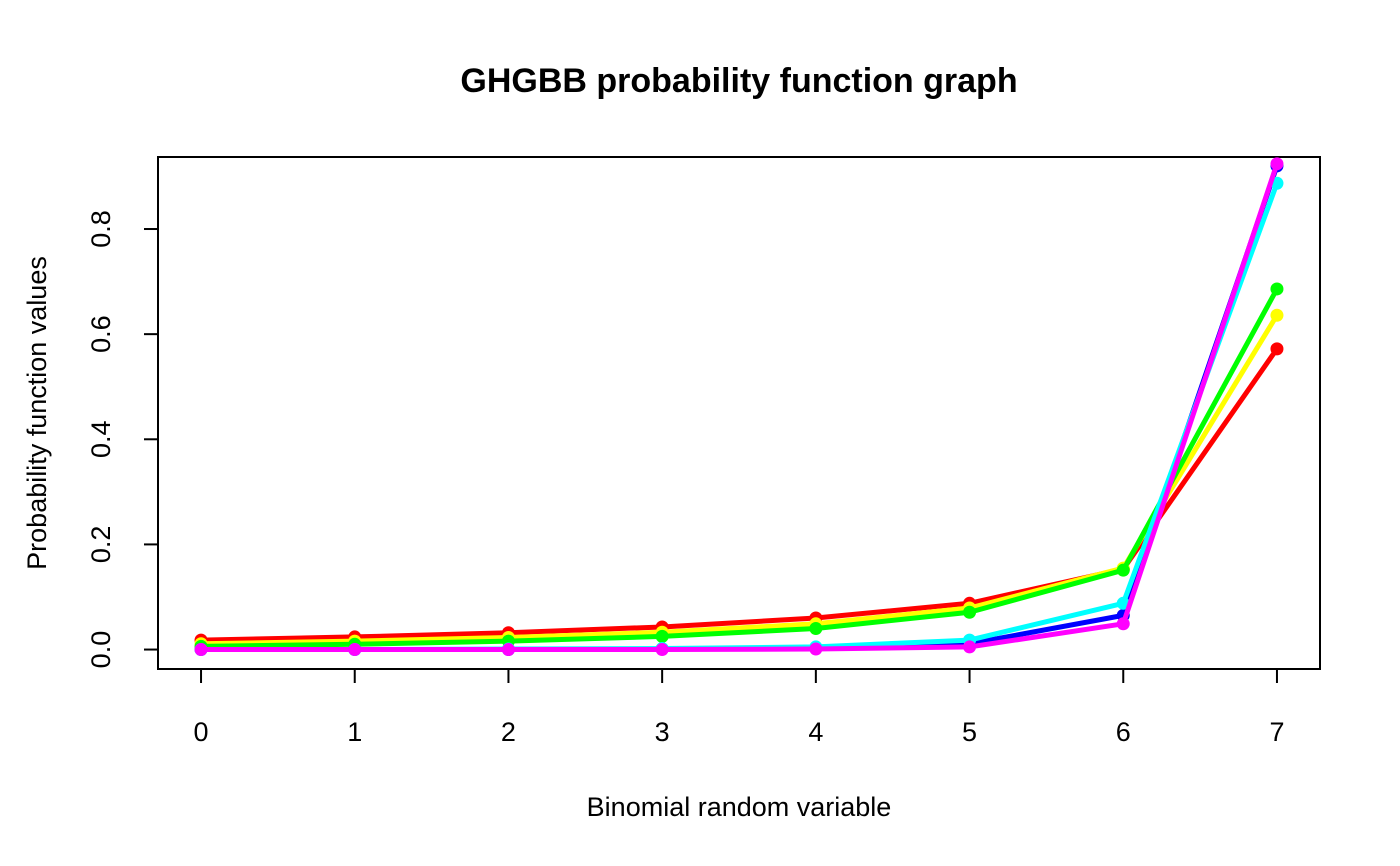  I want to click on x-tick-label: 0, so click(201, 732).